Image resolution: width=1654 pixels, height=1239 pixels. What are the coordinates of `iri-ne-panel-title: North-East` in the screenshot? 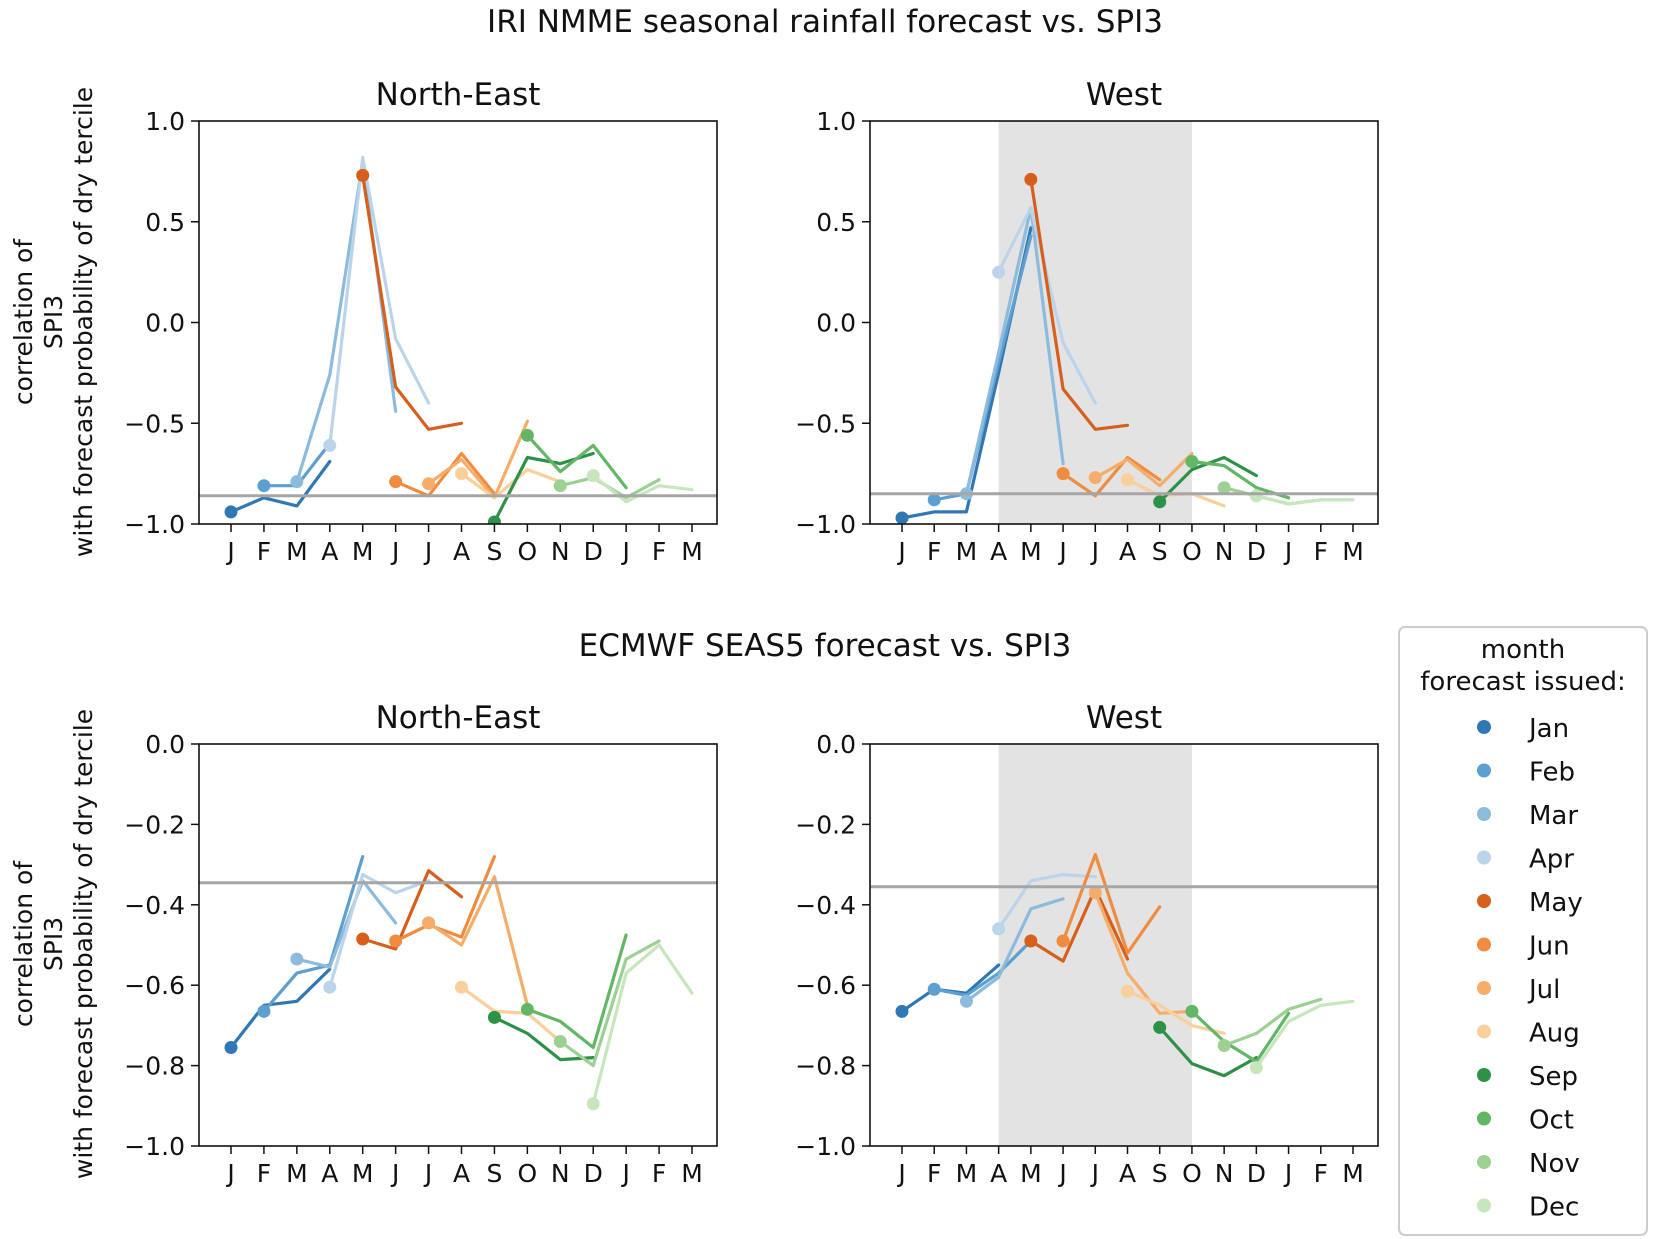 It's located at (458, 95).